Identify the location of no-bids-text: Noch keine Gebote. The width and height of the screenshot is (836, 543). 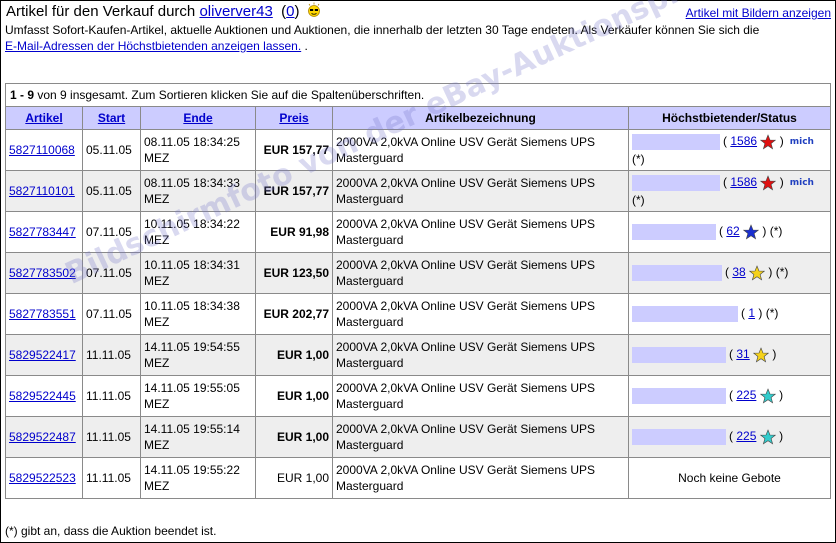
(729, 478).